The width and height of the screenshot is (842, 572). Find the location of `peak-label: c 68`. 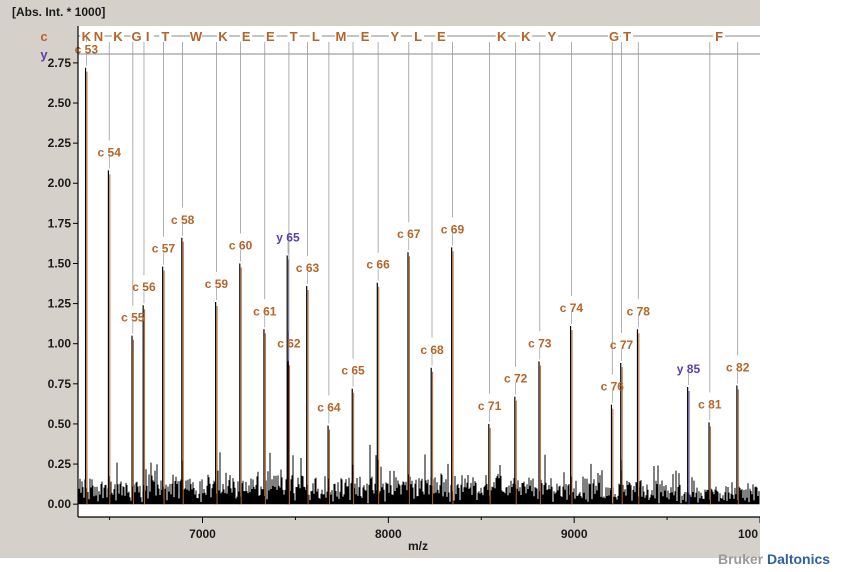

peak-label: c 68 is located at coordinates (432, 350).